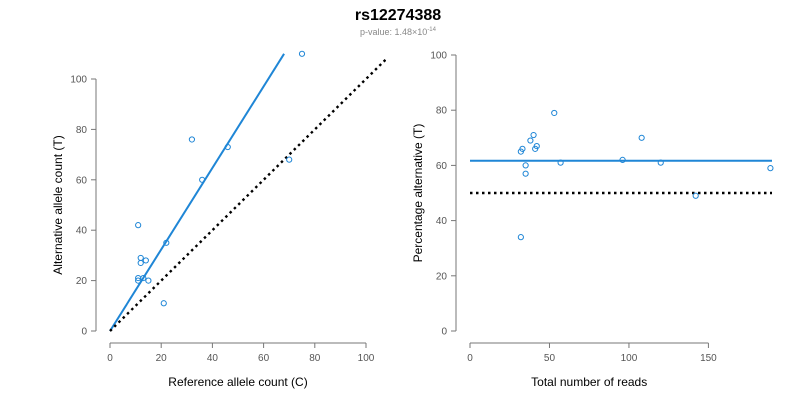 The height and width of the screenshot is (400, 800). I want to click on subtitle-exponent: -14, so click(431, 30).